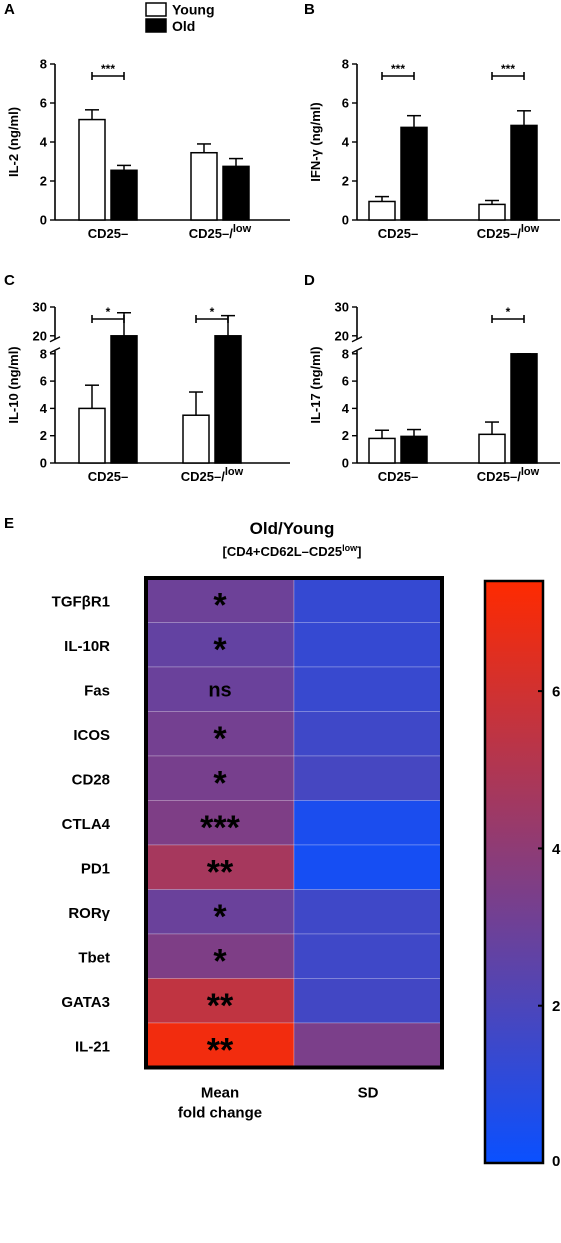 Image resolution: width=561 pixels, height=1243 pixels. What do you see at coordinates (434, 149) in the screenshot?
I see `bar-chart-b: IFN-γ (ng/ml) 0 2 4 6 8 CD25– CD25–/low *** ***` at bounding box center [434, 149].